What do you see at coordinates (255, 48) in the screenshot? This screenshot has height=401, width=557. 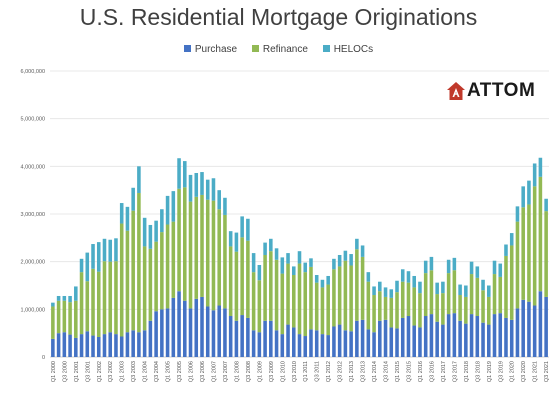 I see `legend-swatch-refinance` at bounding box center [255, 48].